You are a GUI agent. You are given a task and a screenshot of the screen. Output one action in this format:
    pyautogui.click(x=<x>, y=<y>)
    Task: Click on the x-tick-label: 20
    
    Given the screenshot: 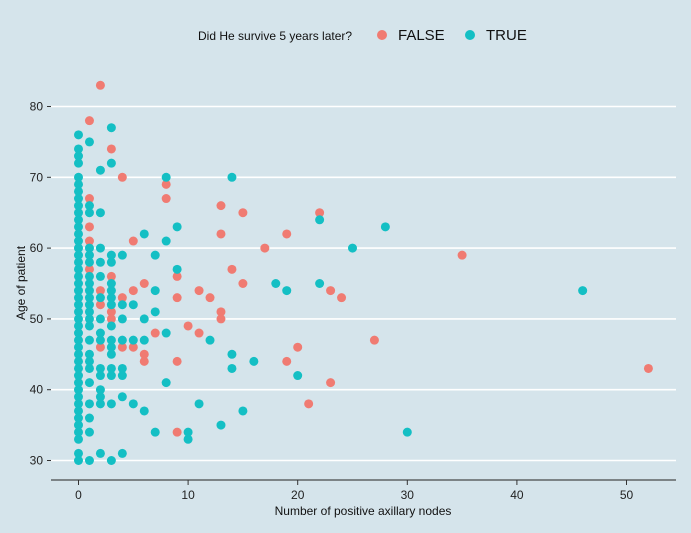 What is the action you would take?
    pyautogui.click(x=298, y=495)
    